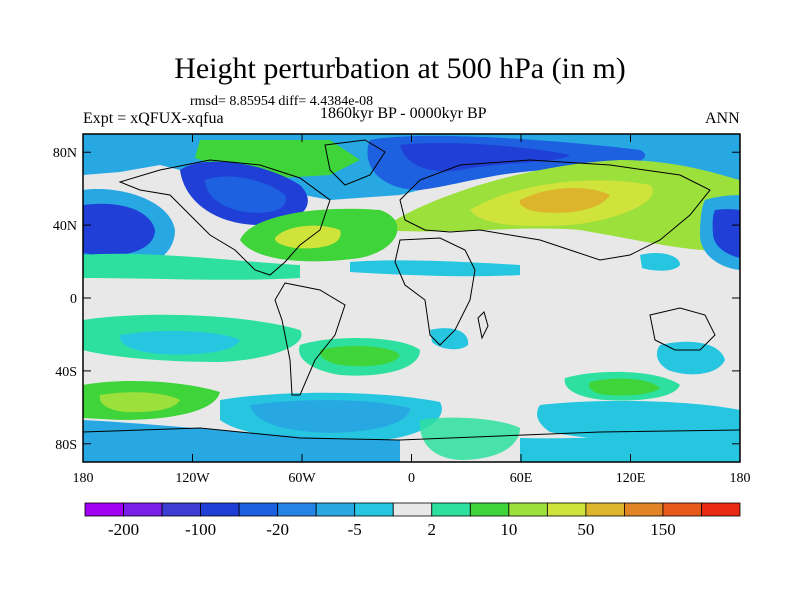 Image resolution: width=800 pixels, height=600 pixels. Describe the element at coordinates (469, 438) in the screenshot. I see `antarctic-hatch-patch` at that location.